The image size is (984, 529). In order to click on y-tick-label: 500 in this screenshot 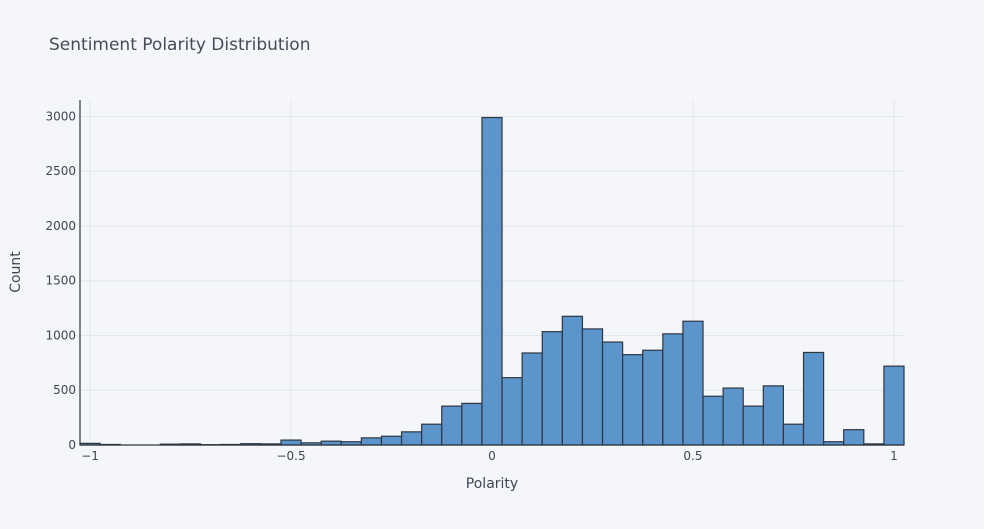, I will do `click(64, 390)`.